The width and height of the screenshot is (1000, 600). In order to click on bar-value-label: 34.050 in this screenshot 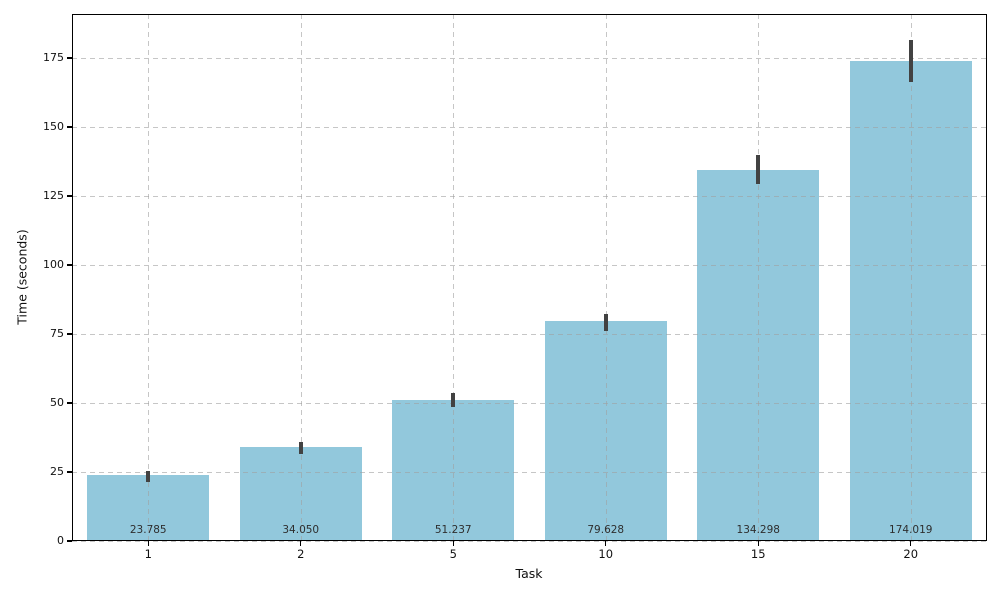, I will do `click(301, 530)`.